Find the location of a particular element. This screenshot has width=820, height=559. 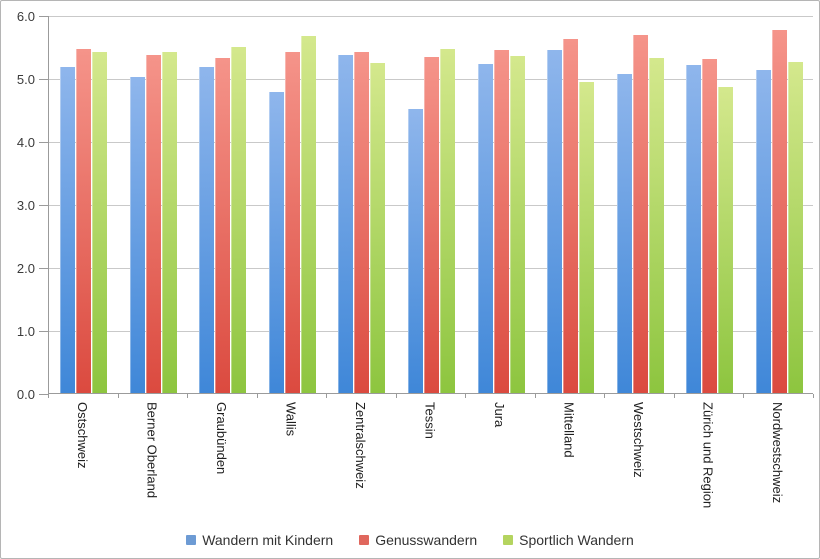

legend-item: Sportlich Wandern is located at coordinates (568, 540).